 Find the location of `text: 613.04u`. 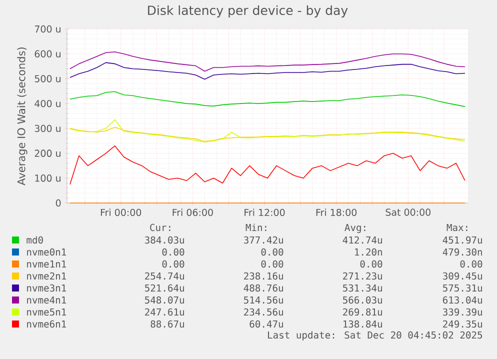

text: 613.04u is located at coordinates (462, 300).